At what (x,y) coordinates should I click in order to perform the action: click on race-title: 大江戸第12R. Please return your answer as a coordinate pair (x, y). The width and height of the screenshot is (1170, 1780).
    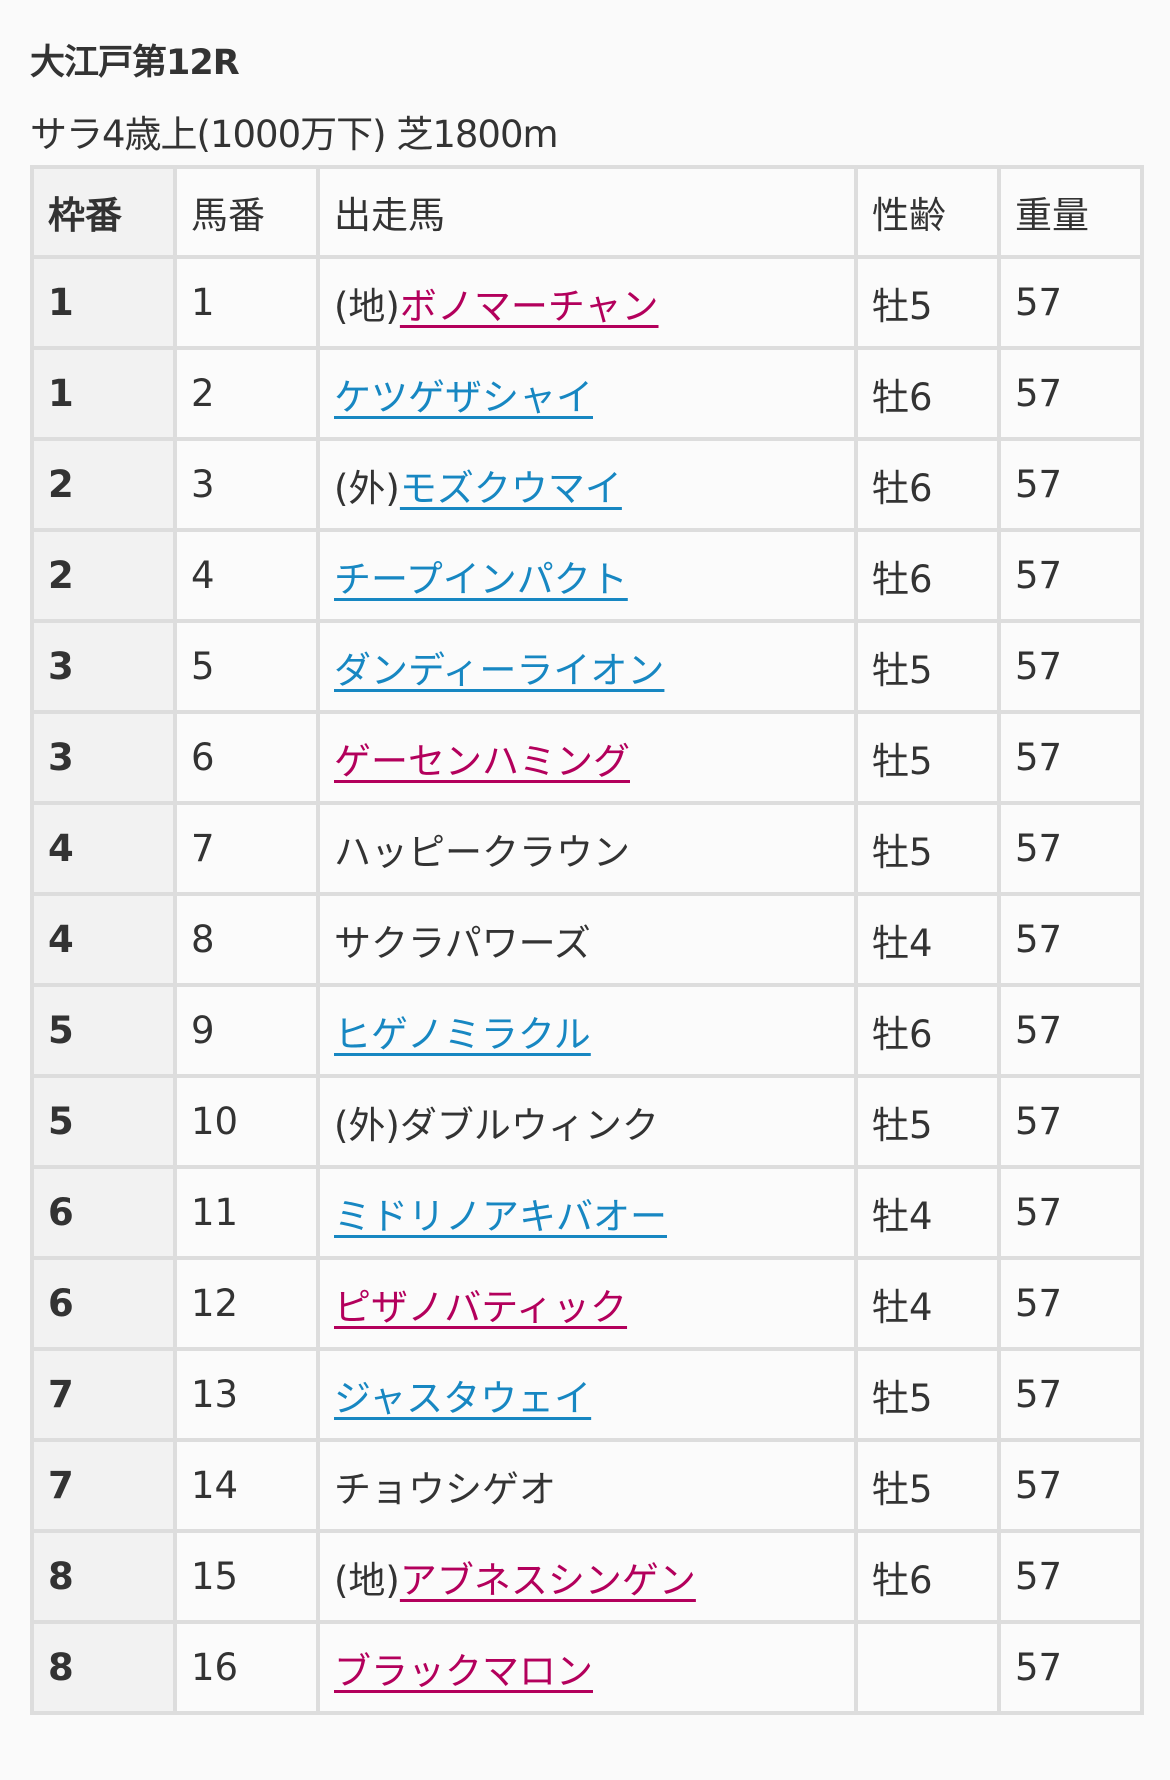
    Looking at the image, I should click on (135, 63).